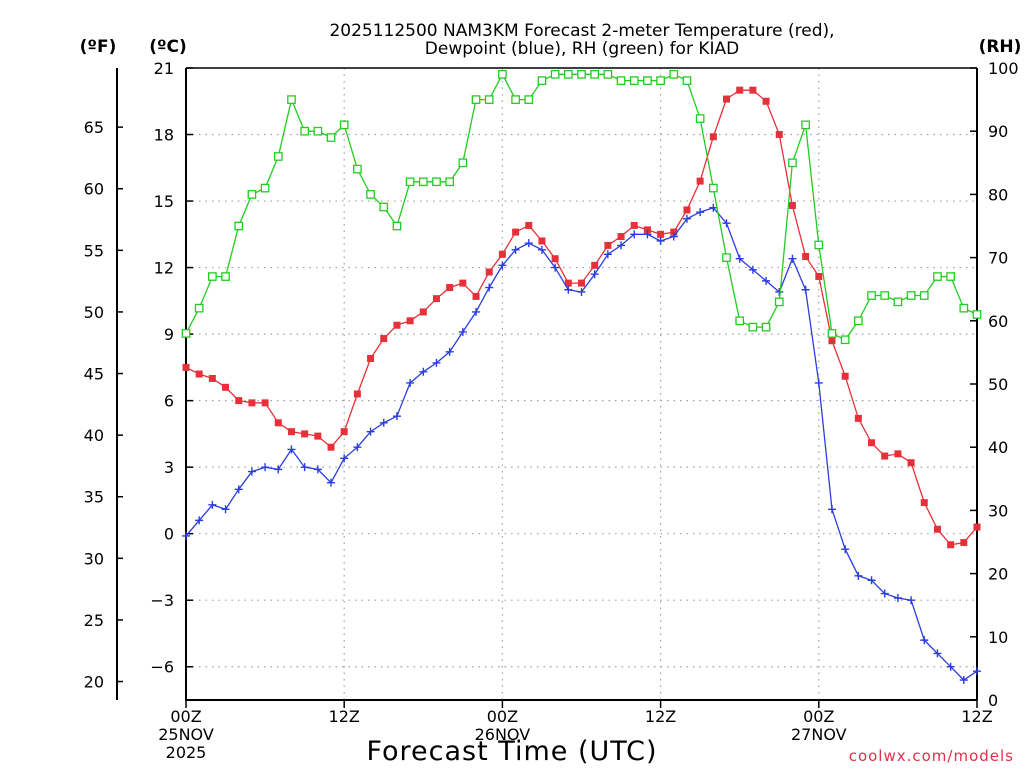  I want to click on celsius-tick-label: 3, so click(169, 467).